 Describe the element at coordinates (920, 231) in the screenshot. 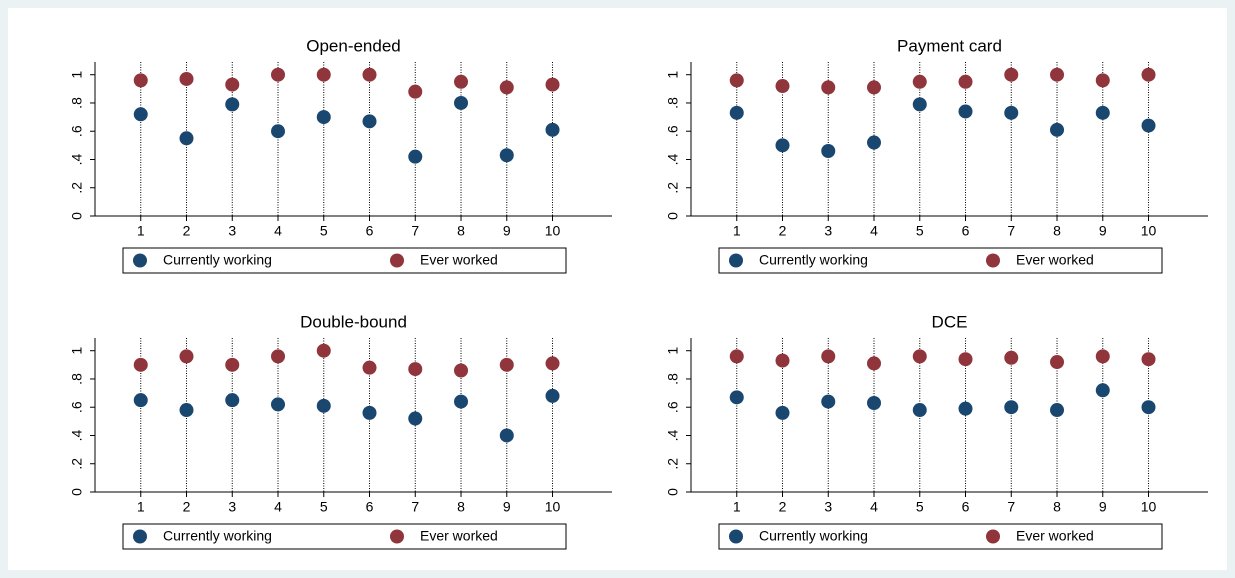

I see `x-tick-label: 5` at that location.